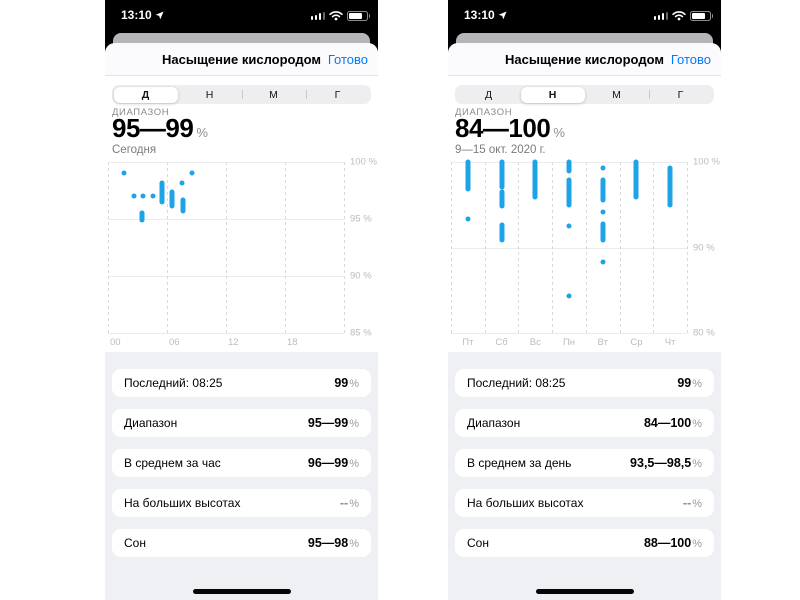  I want to click on plot-area: 100 % 90 % 80 % Пт Сб Вс Пн Вт Ср Чт, so click(585, 252).